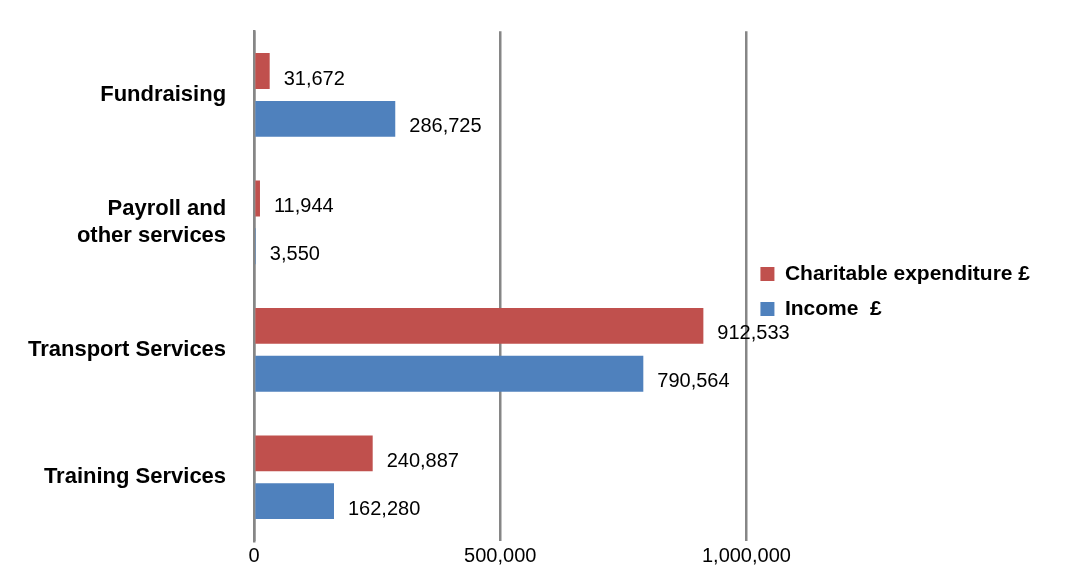 The height and width of the screenshot is (577, 1070). Describe the element at coordinates (500, 554) in the screenshot. I see `x-tick-label: 500,000` at that location.